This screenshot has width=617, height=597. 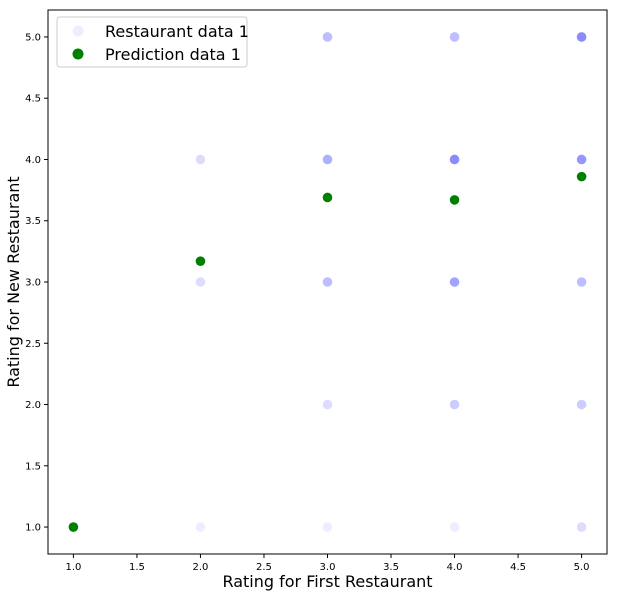 I want to click on y-tick-label: 2.5, so click(x=33, y=344).